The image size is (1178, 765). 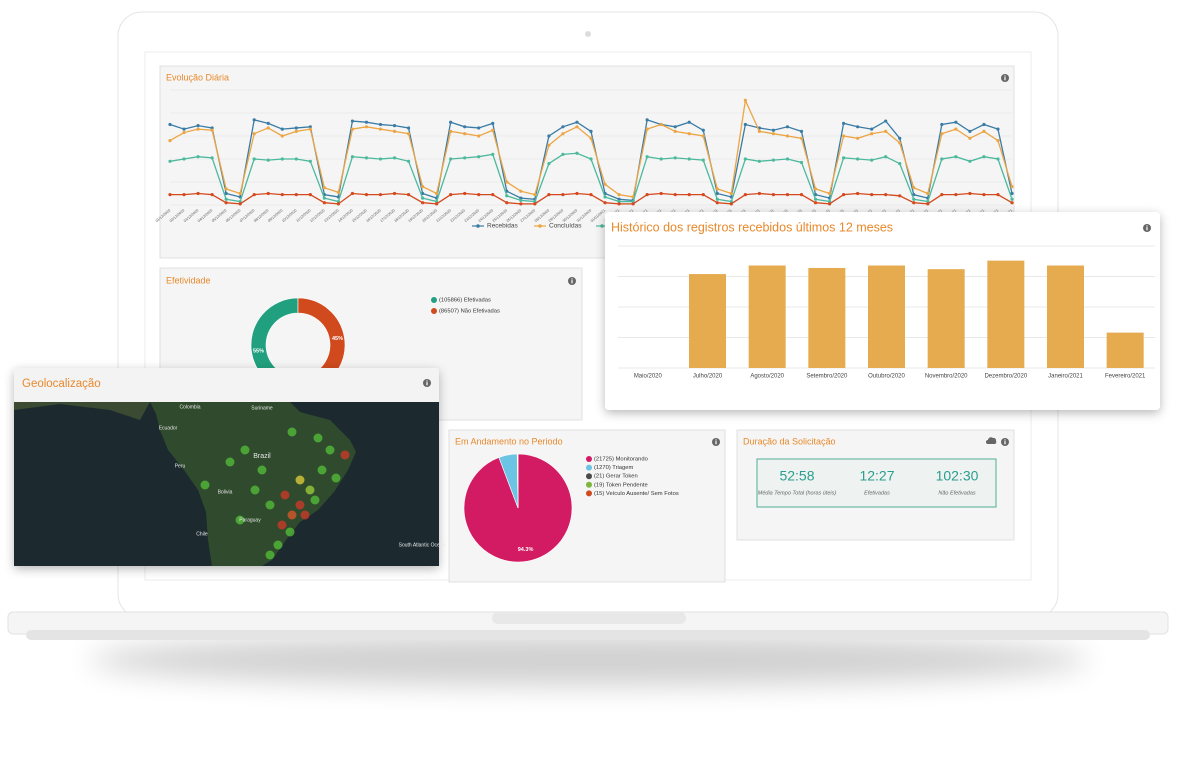 What do you see at coordinates (262, 456) in the screenshot?
I see `map-label: Brazil` at bounding box center [262, 456].